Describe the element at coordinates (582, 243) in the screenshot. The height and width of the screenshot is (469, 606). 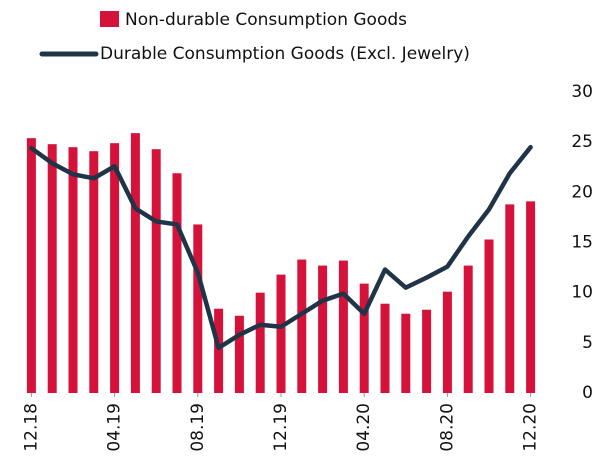
I see `y-tick-label: 15` at that location.